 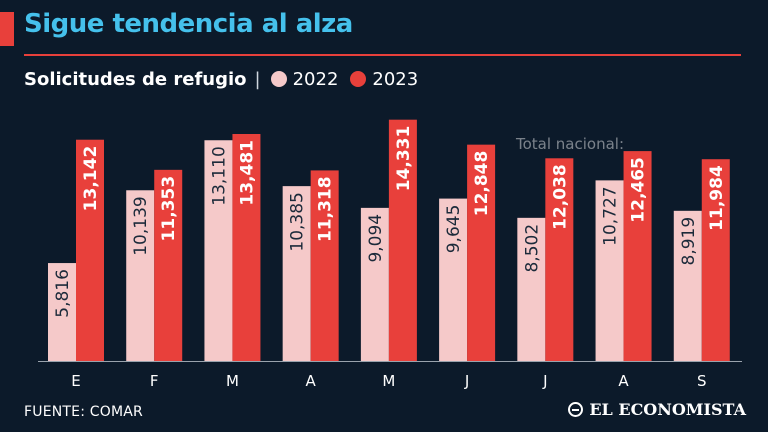 I want to click on x-tick-label: S, so click(x=702, y=381).